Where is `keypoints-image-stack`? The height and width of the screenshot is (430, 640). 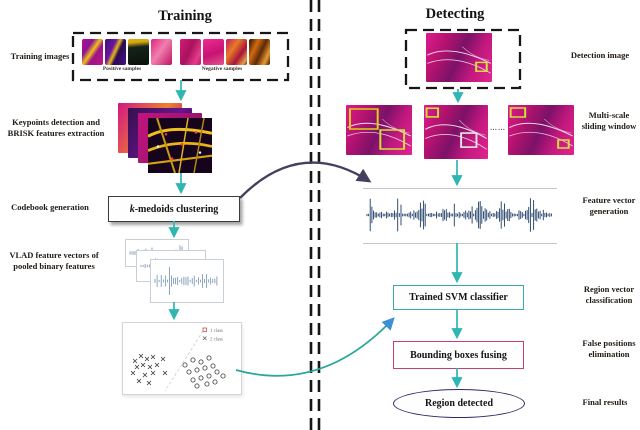 keypoints-image-stack is located at coordinates (165, 138).